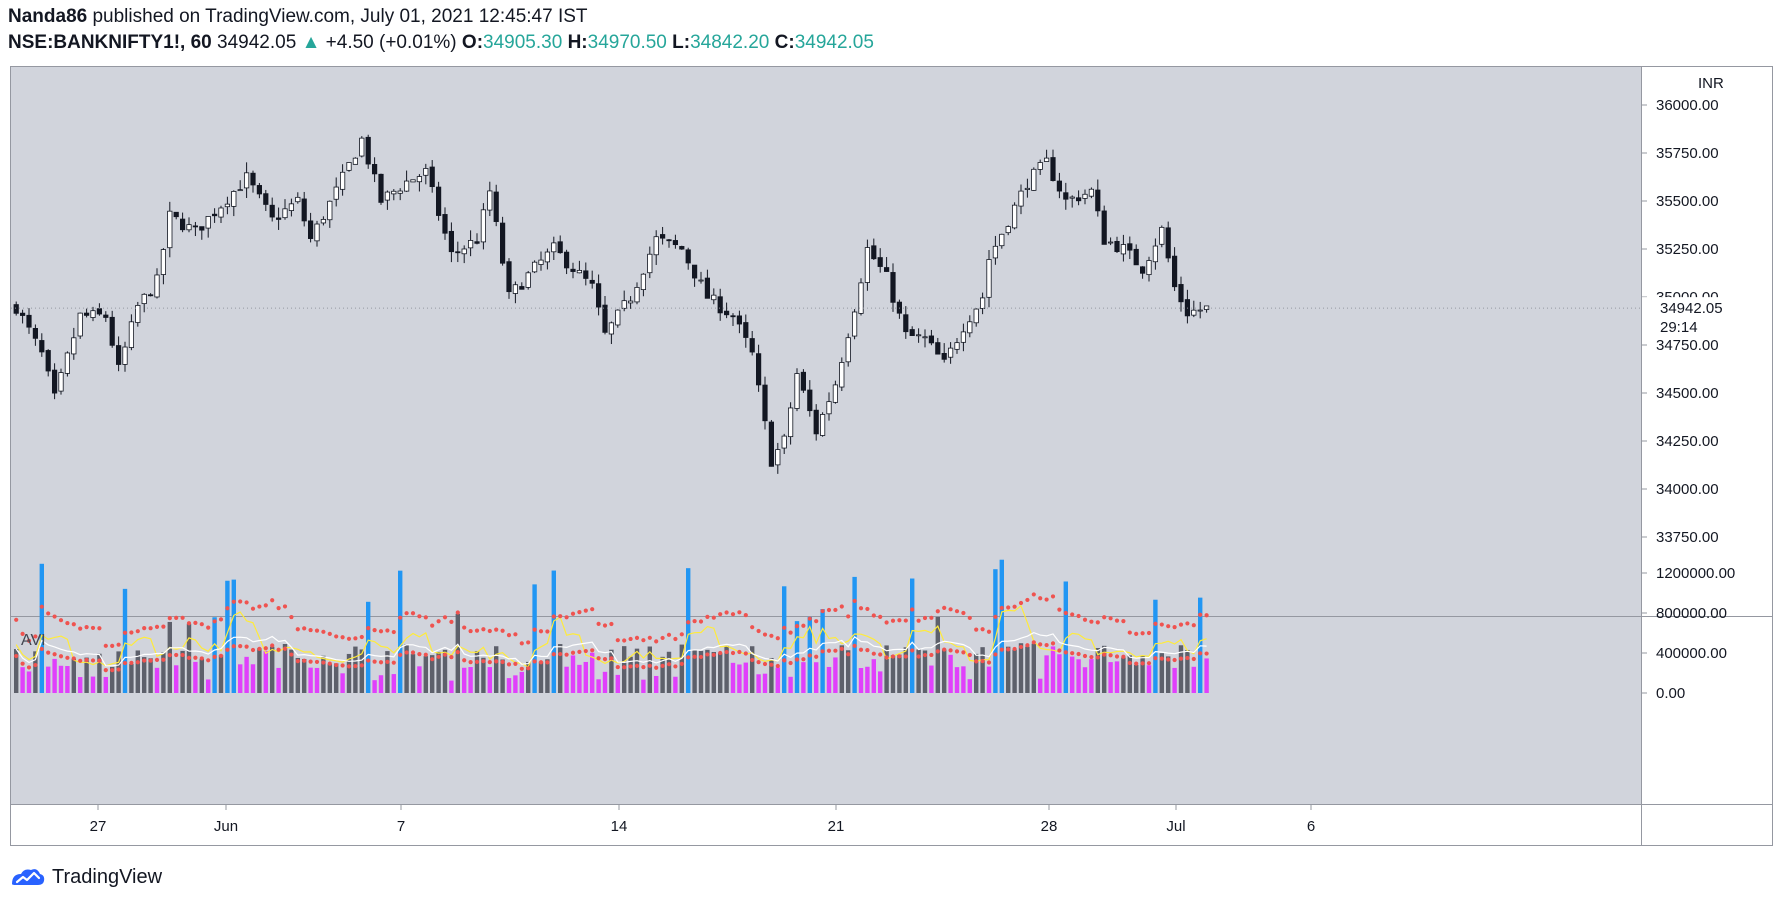  I want to click on symbol-label: NSE:BANKNIFTY1!, 60, so click(110, 42).